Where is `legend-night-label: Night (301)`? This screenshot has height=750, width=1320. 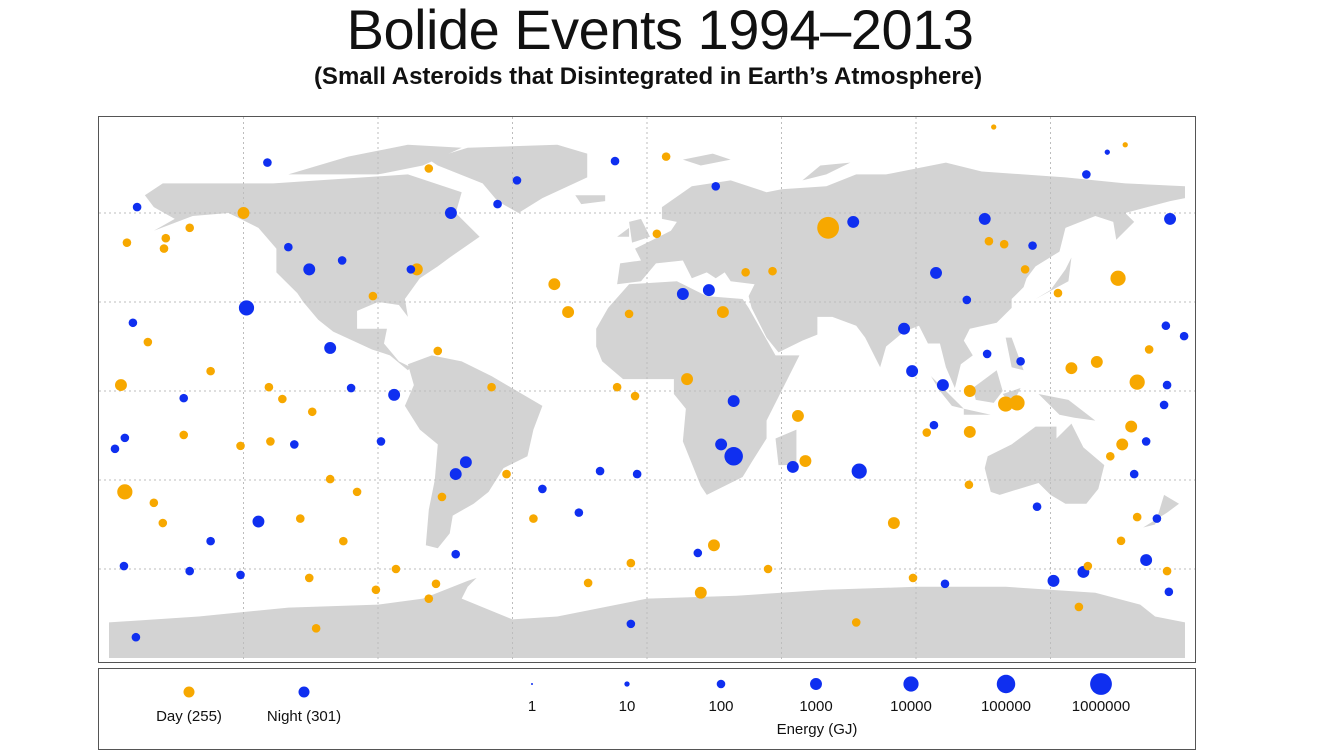
legend-night-label: Night (301) is located at coordinates (304, 716).